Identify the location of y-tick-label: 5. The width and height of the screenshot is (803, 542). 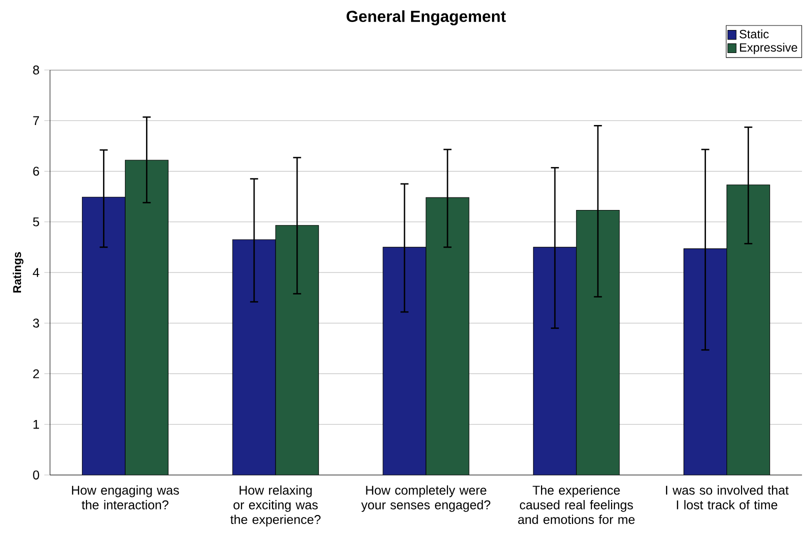
(36, 221).